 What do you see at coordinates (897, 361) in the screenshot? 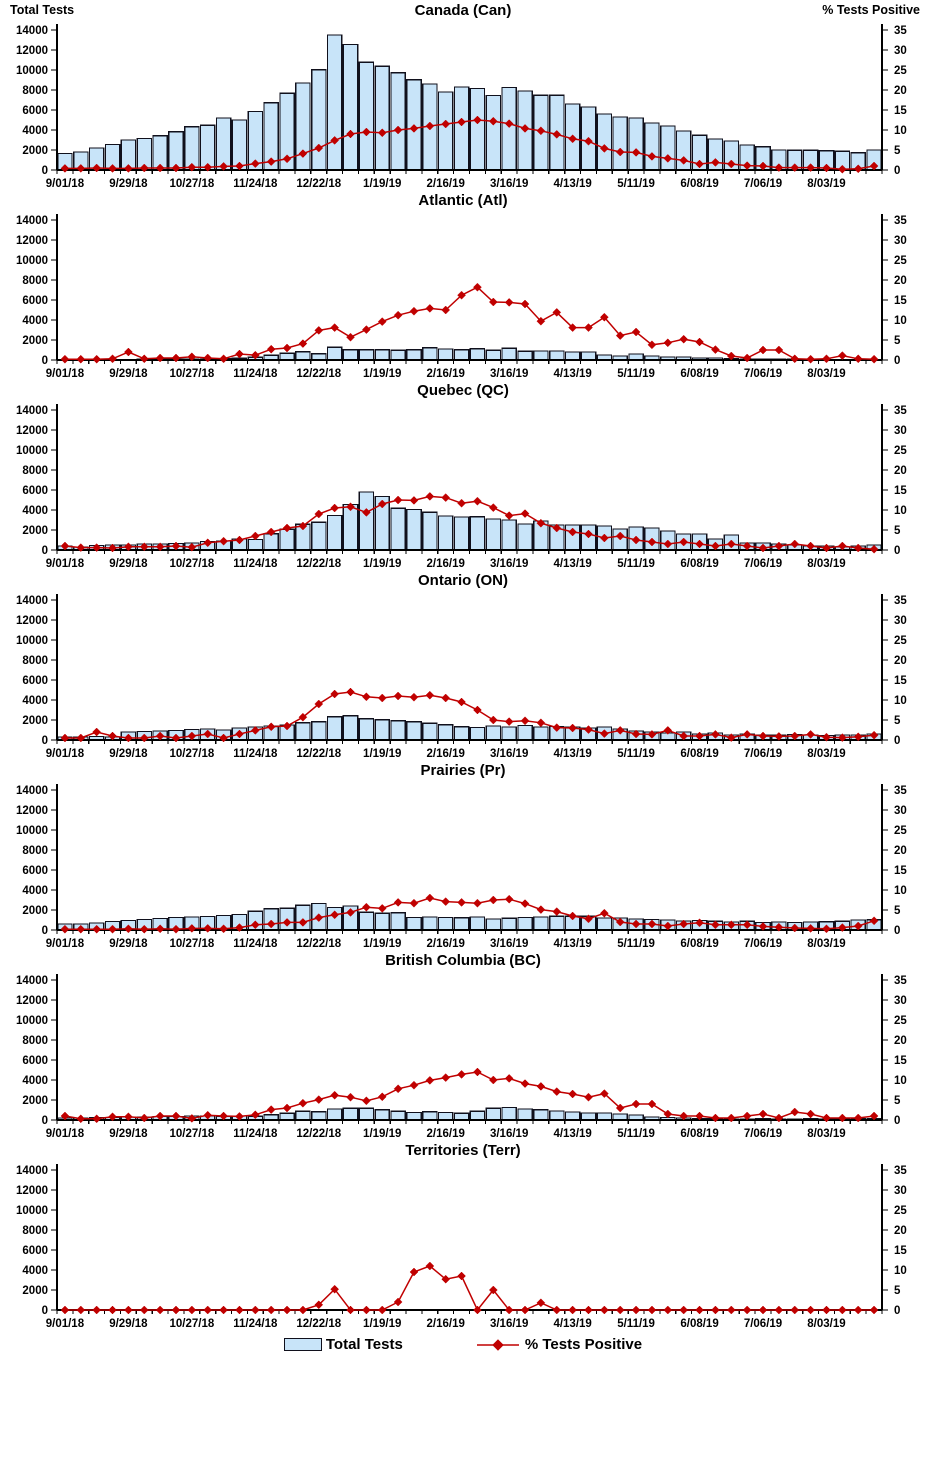
I see `right-axis-tick-label: 0` at bounding box center [897, 361].